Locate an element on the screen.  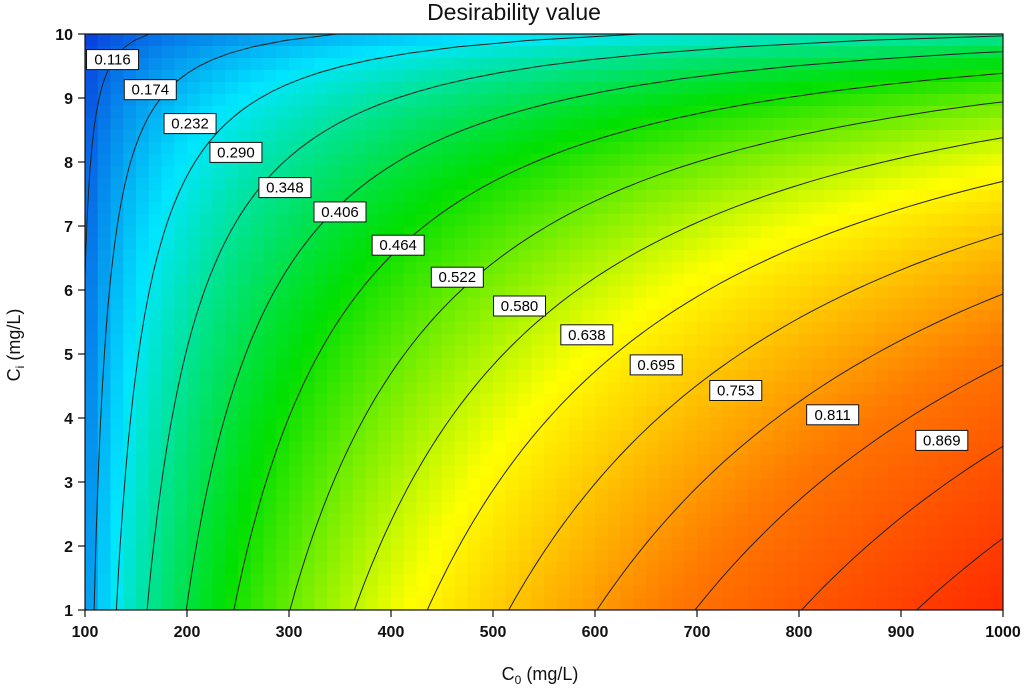
chart-title: Desirability value is located at coordinates (514, 12).